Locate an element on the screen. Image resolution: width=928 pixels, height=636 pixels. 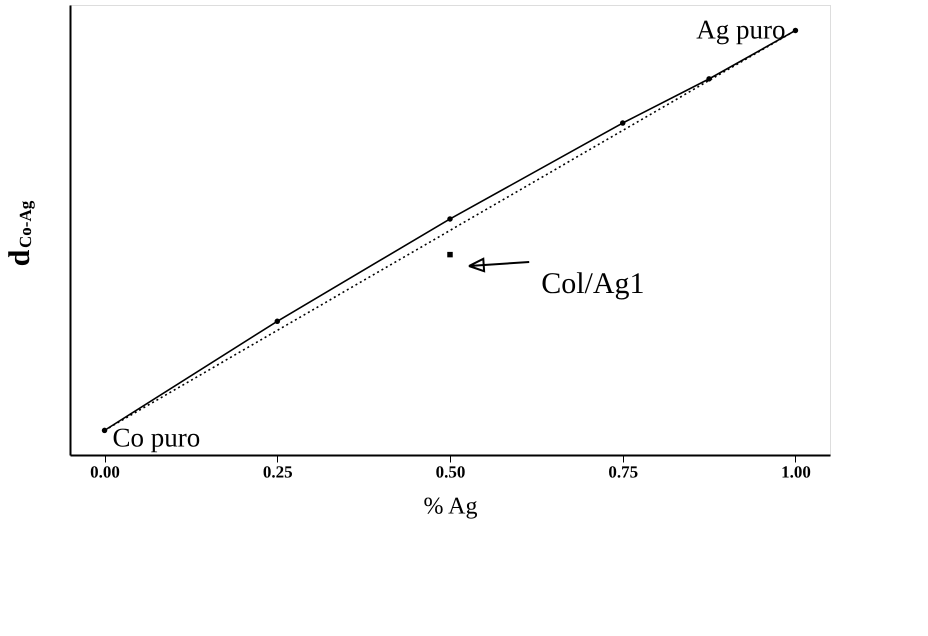
x-tick-label: 0.25 is located at coordinates (277, 472).